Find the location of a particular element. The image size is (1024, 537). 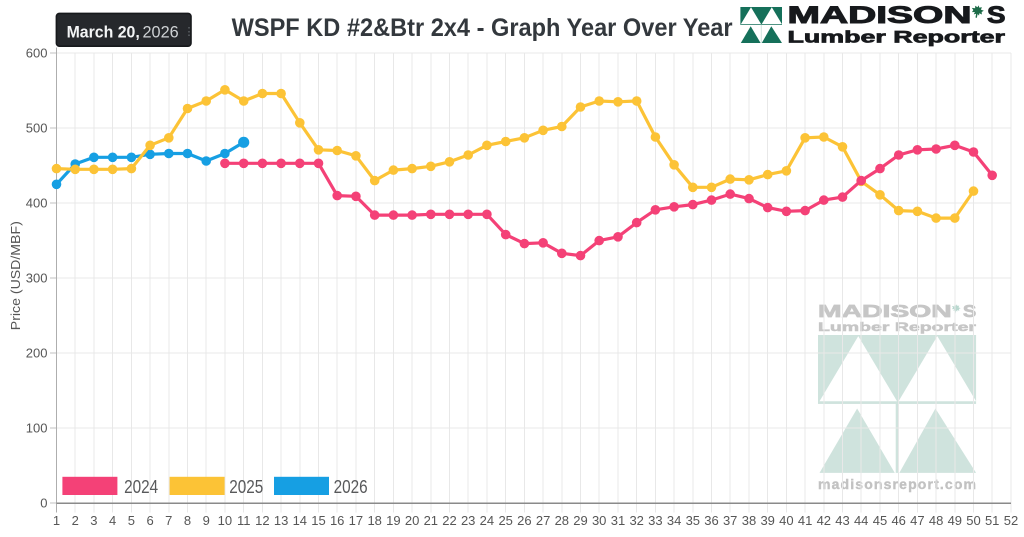

svg-text: Price (USD/MBF) is located at coordinates (16, 275).